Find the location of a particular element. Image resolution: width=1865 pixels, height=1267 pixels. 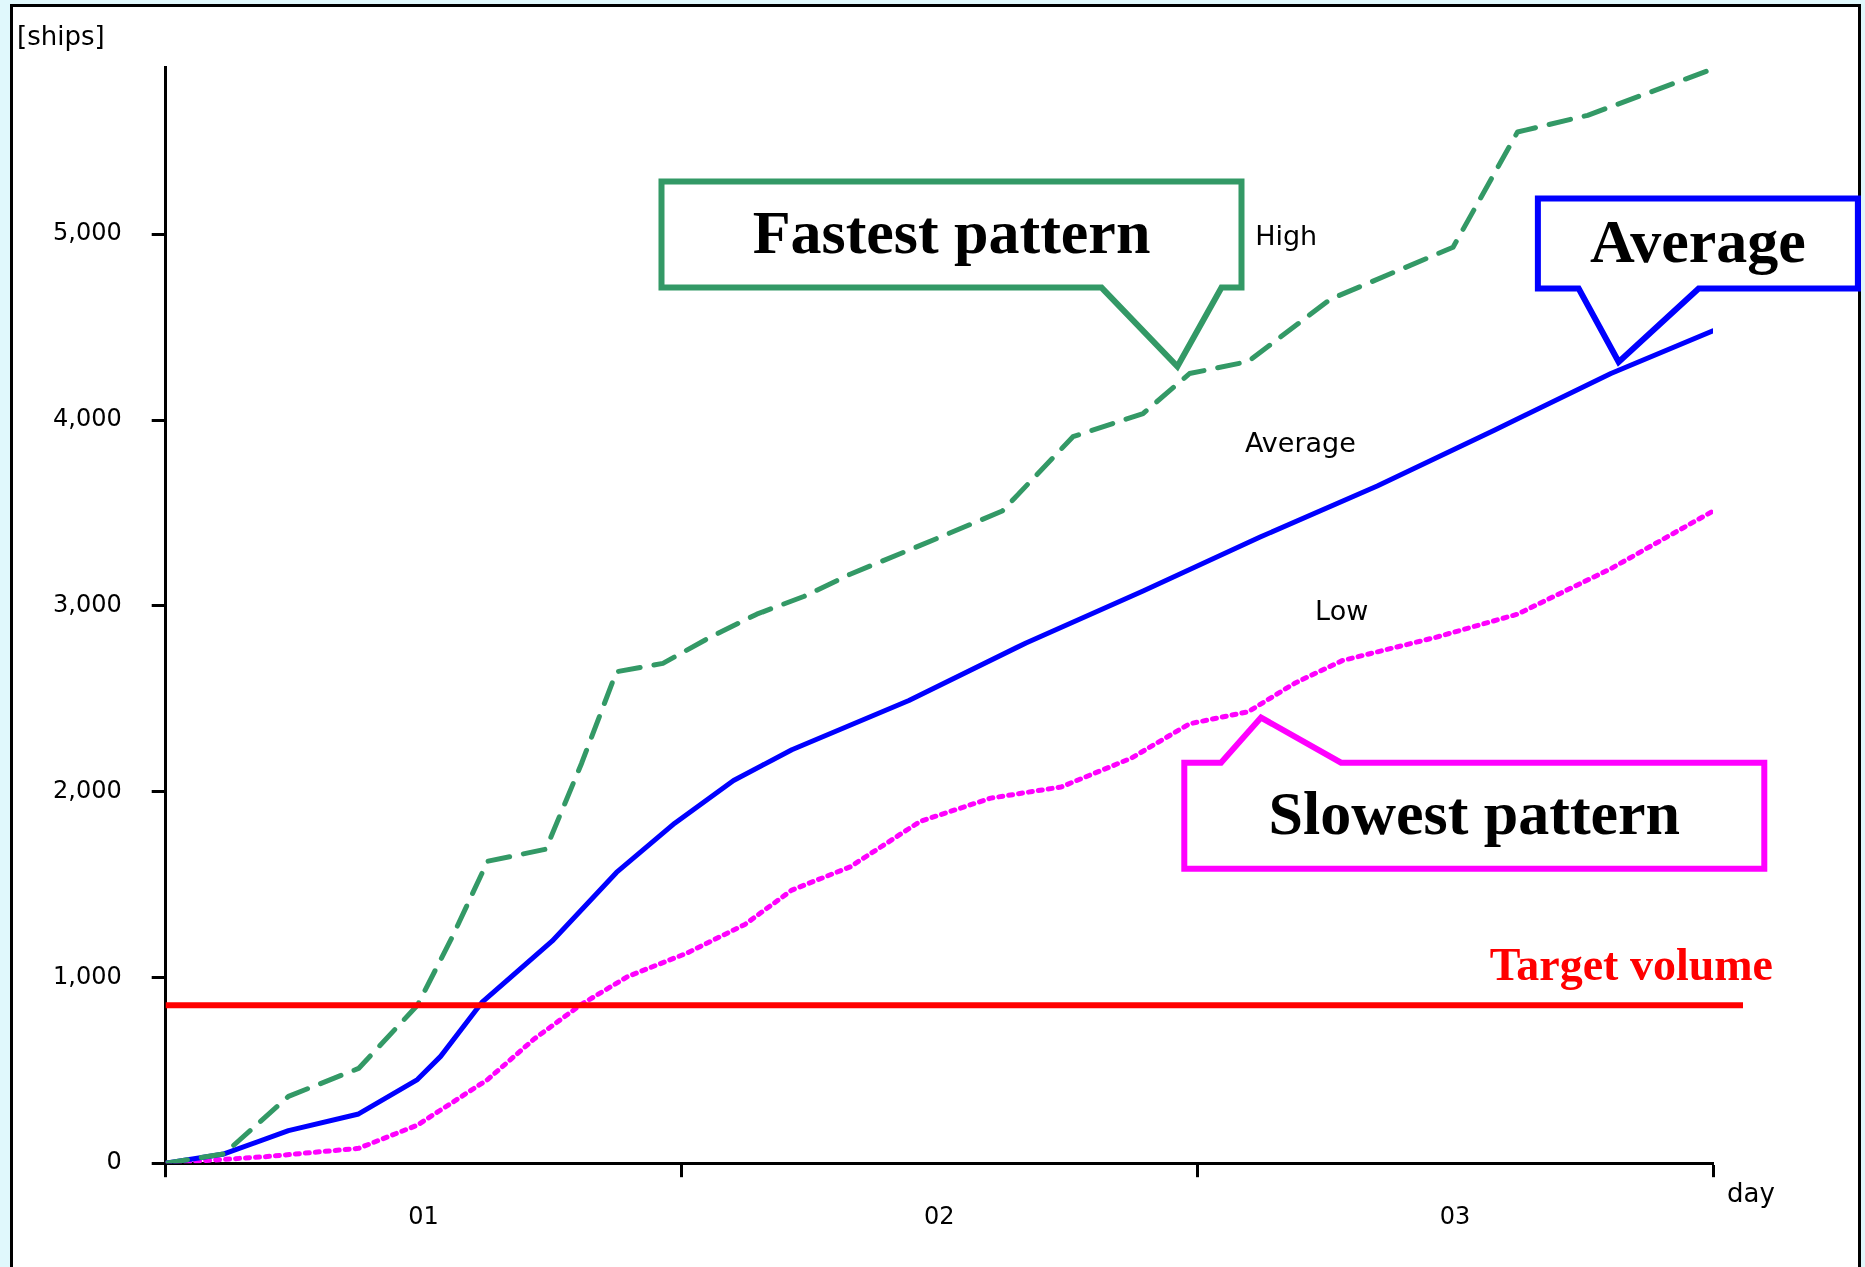

y-tick-label: 1,000 is located at coordinates (87, 975).